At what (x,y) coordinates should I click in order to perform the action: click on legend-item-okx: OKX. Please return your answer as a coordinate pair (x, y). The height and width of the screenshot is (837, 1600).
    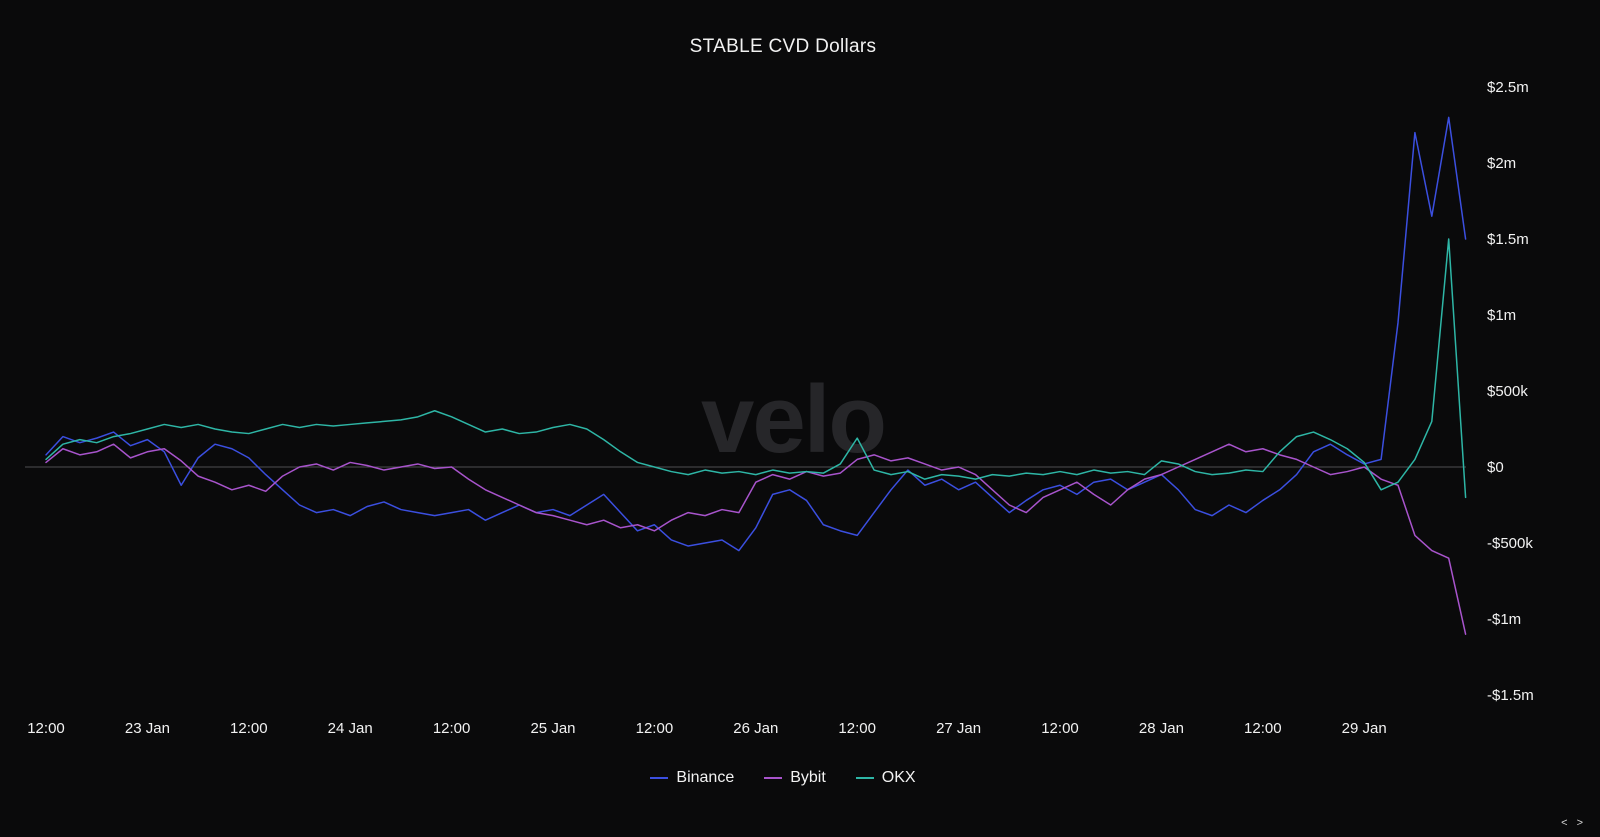
    Looking at the image, I should click on (885, 778).